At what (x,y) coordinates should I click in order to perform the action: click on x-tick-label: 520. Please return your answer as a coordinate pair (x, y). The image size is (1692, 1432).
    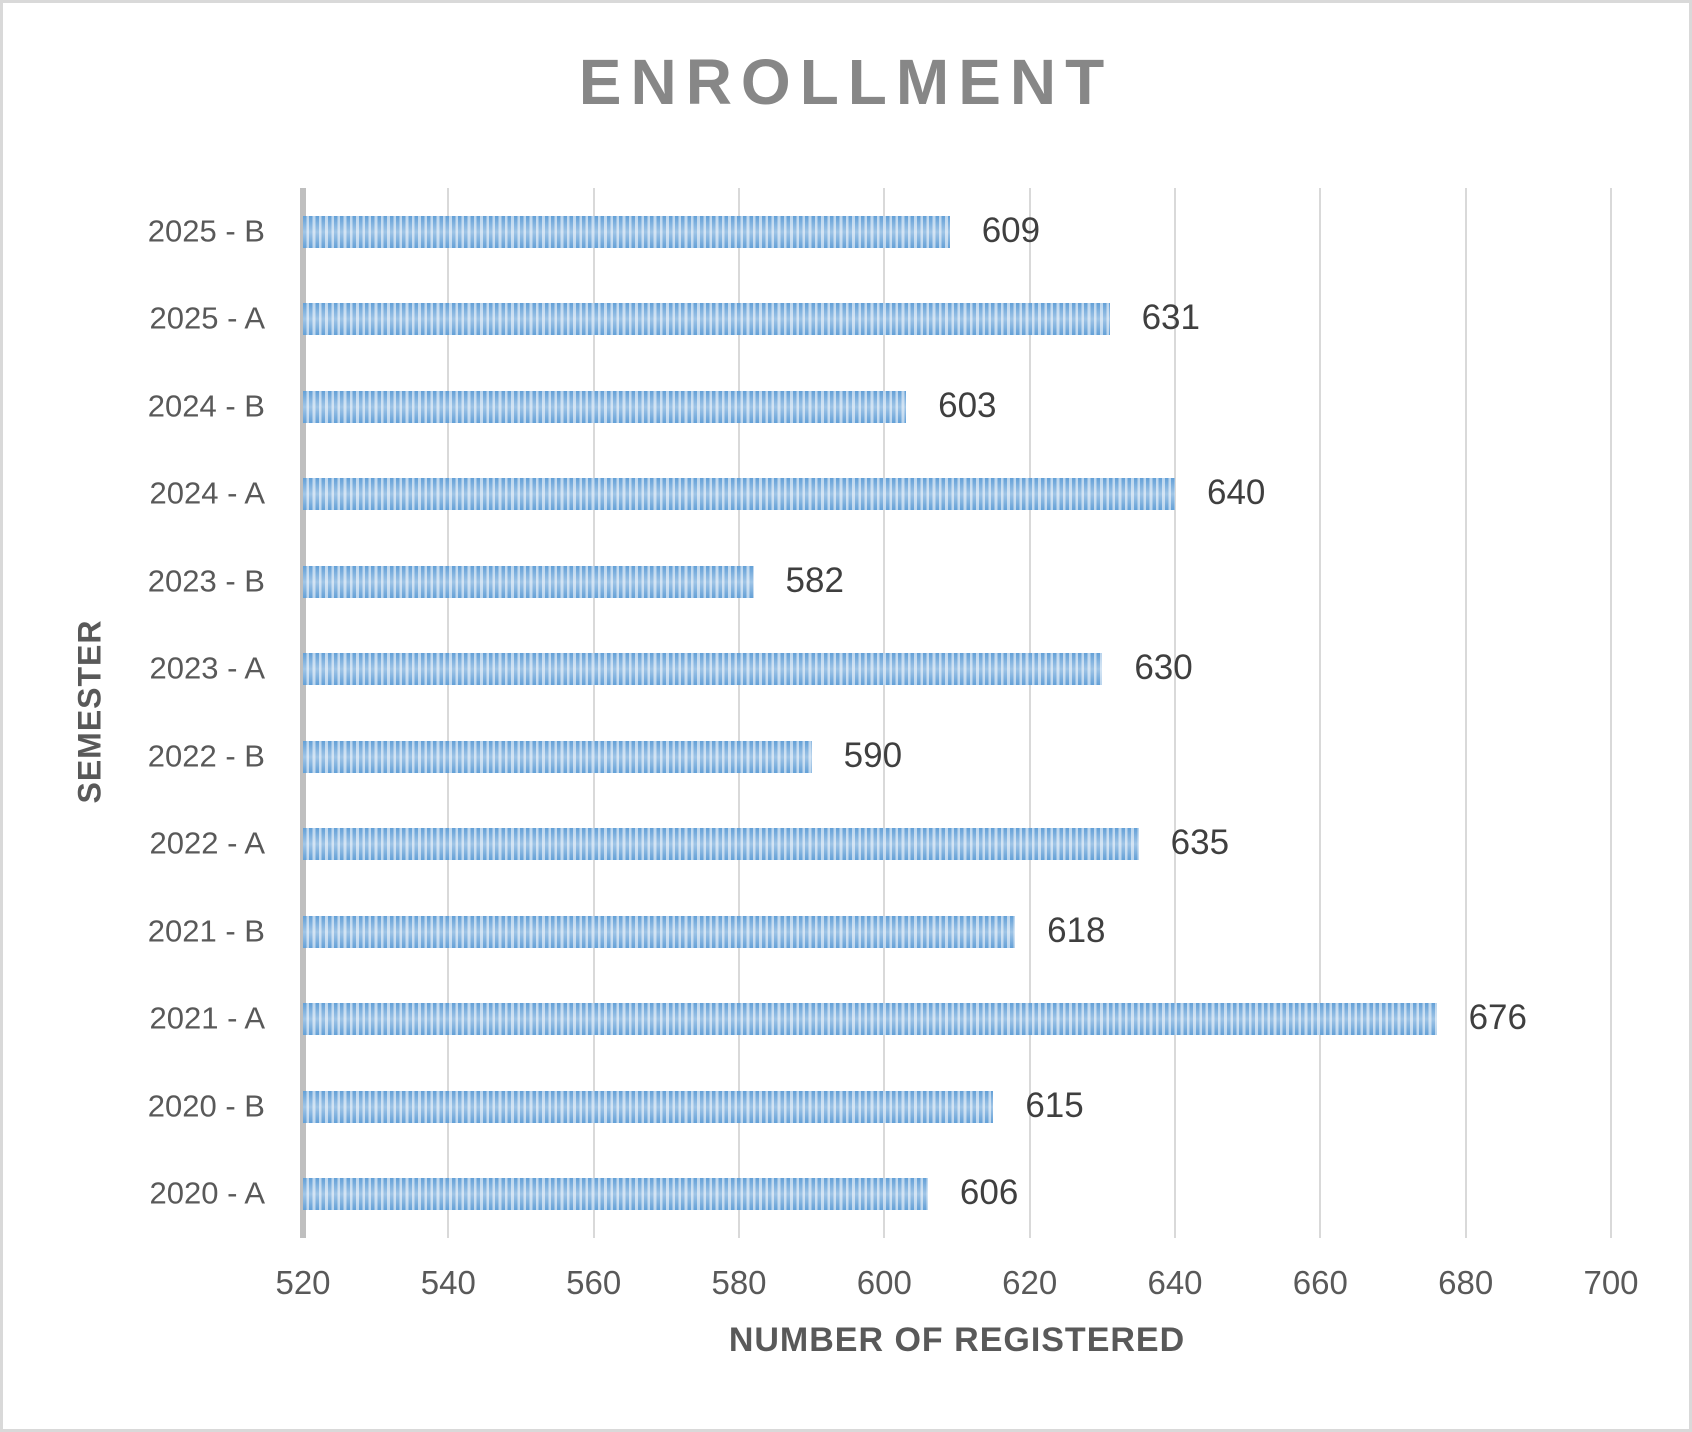
    Looking at the image, I should click on (303, 1282).